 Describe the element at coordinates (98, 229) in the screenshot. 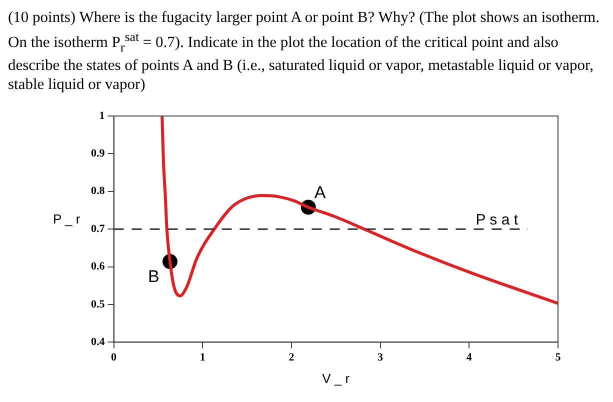

I see `y-tick-label: 0.7` at that location.